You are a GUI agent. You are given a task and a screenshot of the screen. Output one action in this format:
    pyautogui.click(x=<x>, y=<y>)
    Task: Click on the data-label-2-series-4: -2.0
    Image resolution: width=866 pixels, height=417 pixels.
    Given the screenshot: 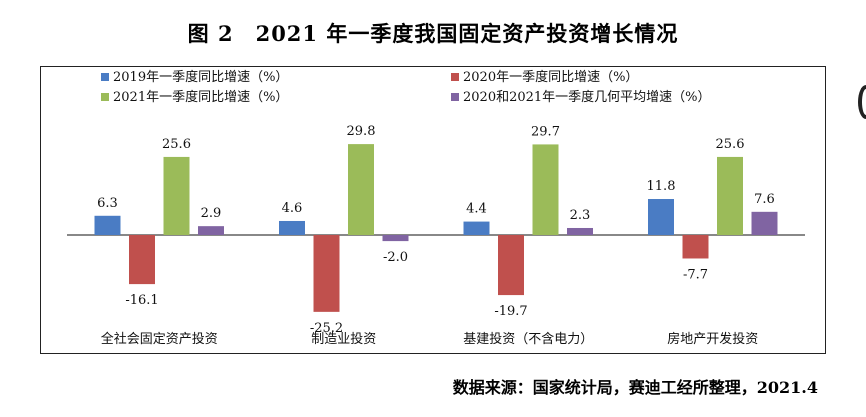 What is the action you would take?
    pyautogui.click(x=395, y=257)
    